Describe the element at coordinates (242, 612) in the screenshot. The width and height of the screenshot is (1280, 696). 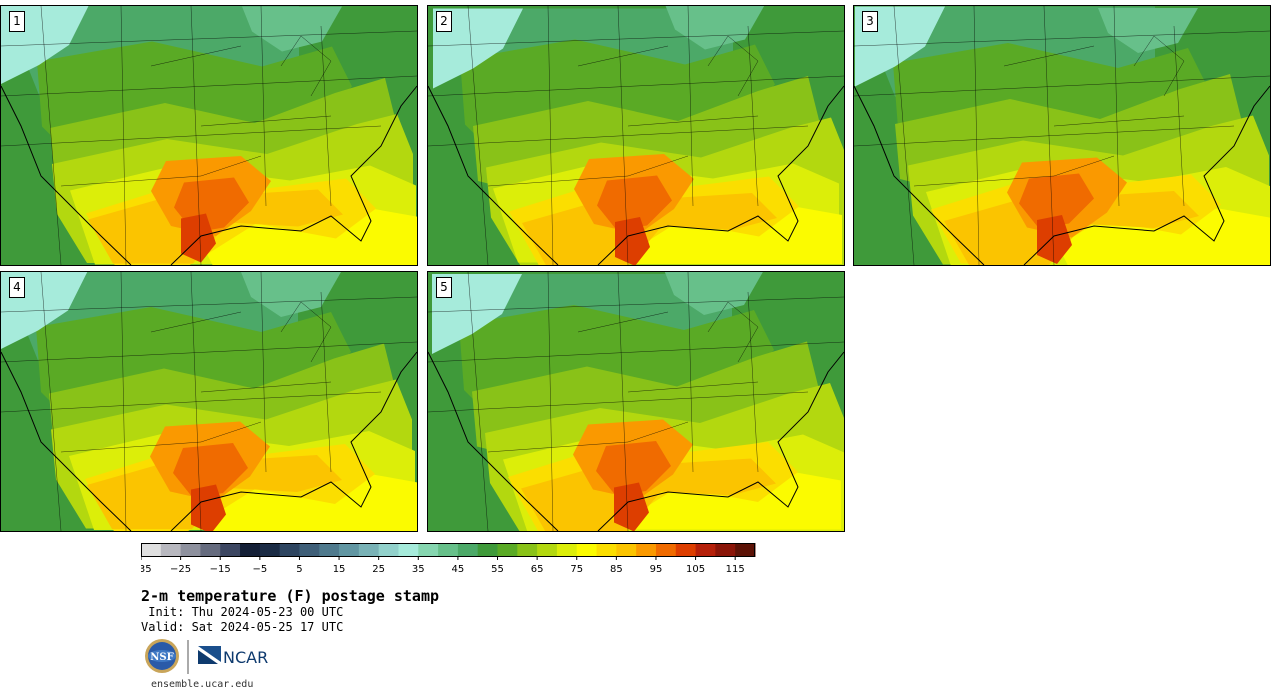
I see `init-time: Init: Thu 2024-05-23 00 UTC` at that location.